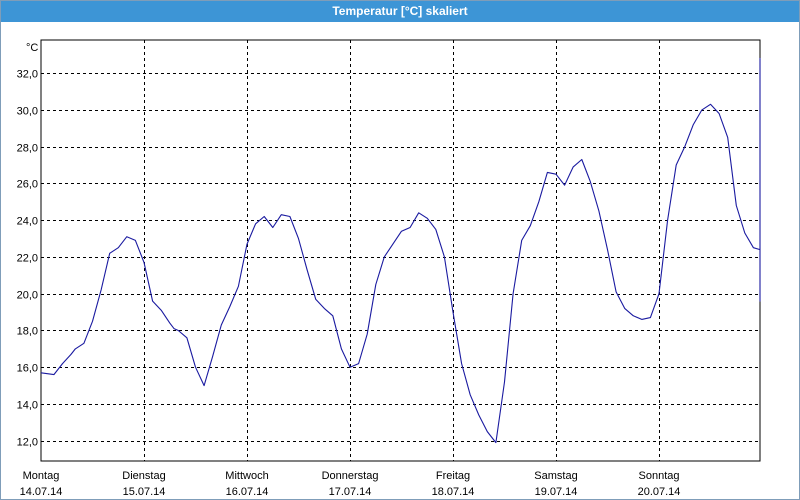 This screenshot has height=500, width=800. I want to click on x-tick-day-label: Sonntag, so click(659, 476).